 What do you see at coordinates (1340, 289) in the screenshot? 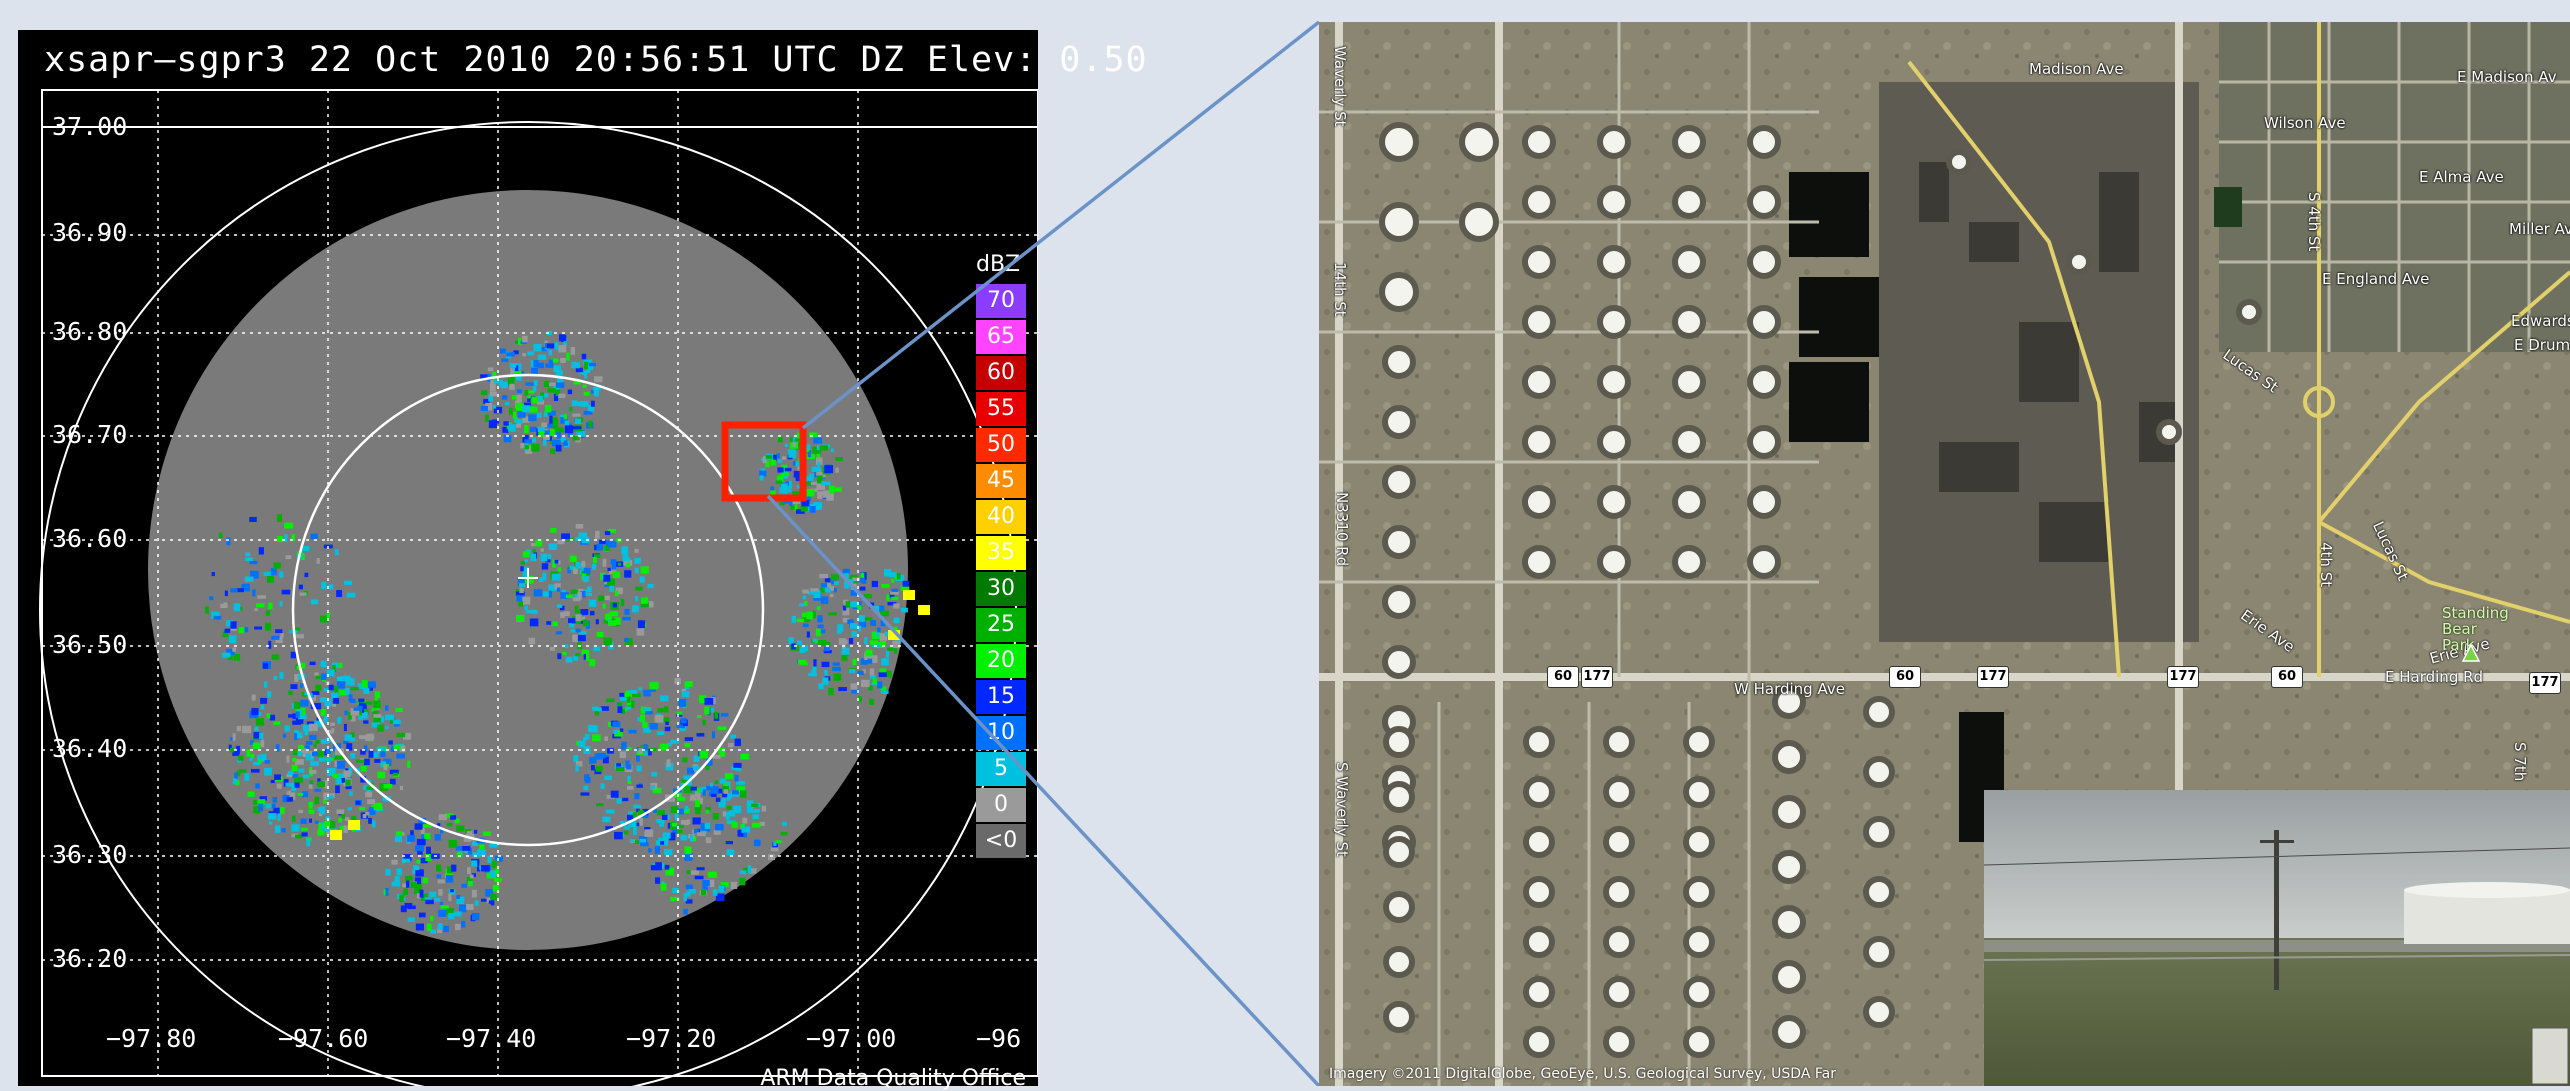
I see `road-label-14th-st: 14th St` at bounding box center [1340, 289].